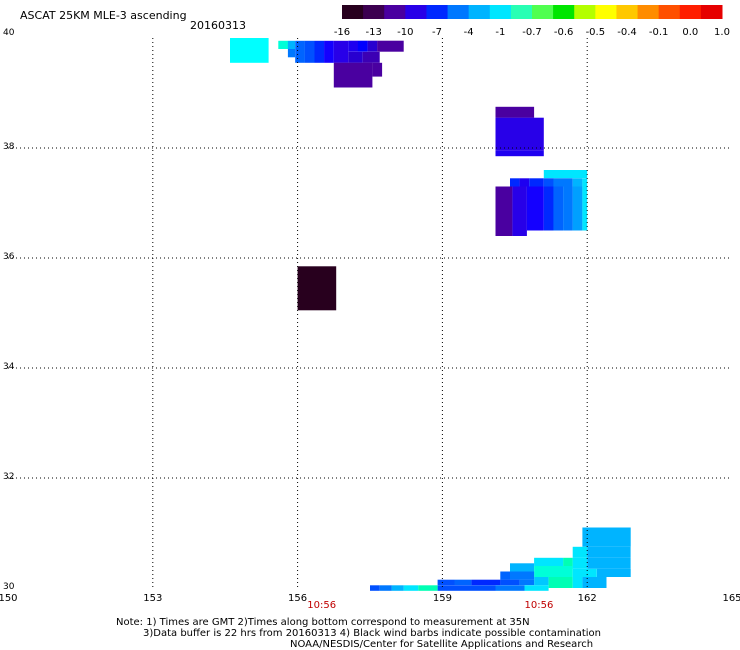  I want to click on lat-tick-label: 38, so click(9, 147).